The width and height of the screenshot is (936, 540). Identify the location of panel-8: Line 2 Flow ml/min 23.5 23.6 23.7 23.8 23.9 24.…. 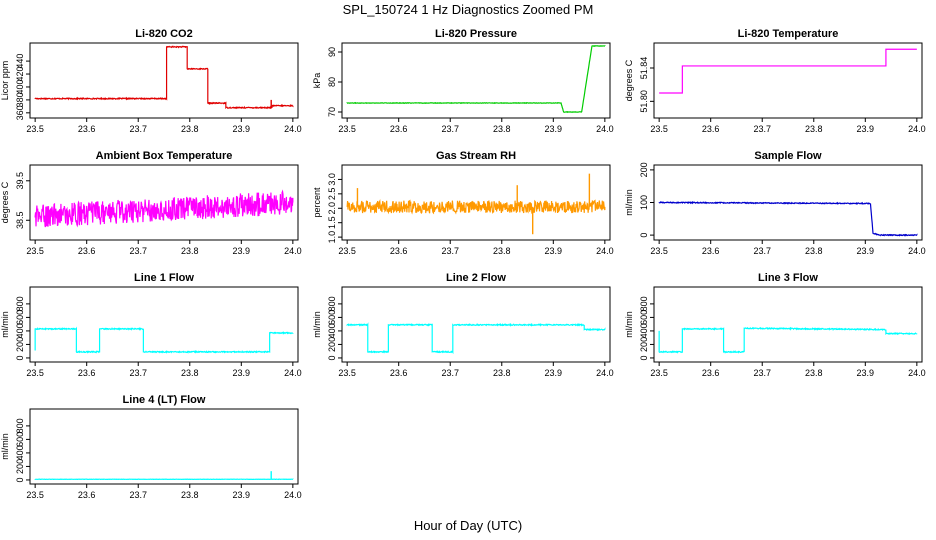
(463, 325).